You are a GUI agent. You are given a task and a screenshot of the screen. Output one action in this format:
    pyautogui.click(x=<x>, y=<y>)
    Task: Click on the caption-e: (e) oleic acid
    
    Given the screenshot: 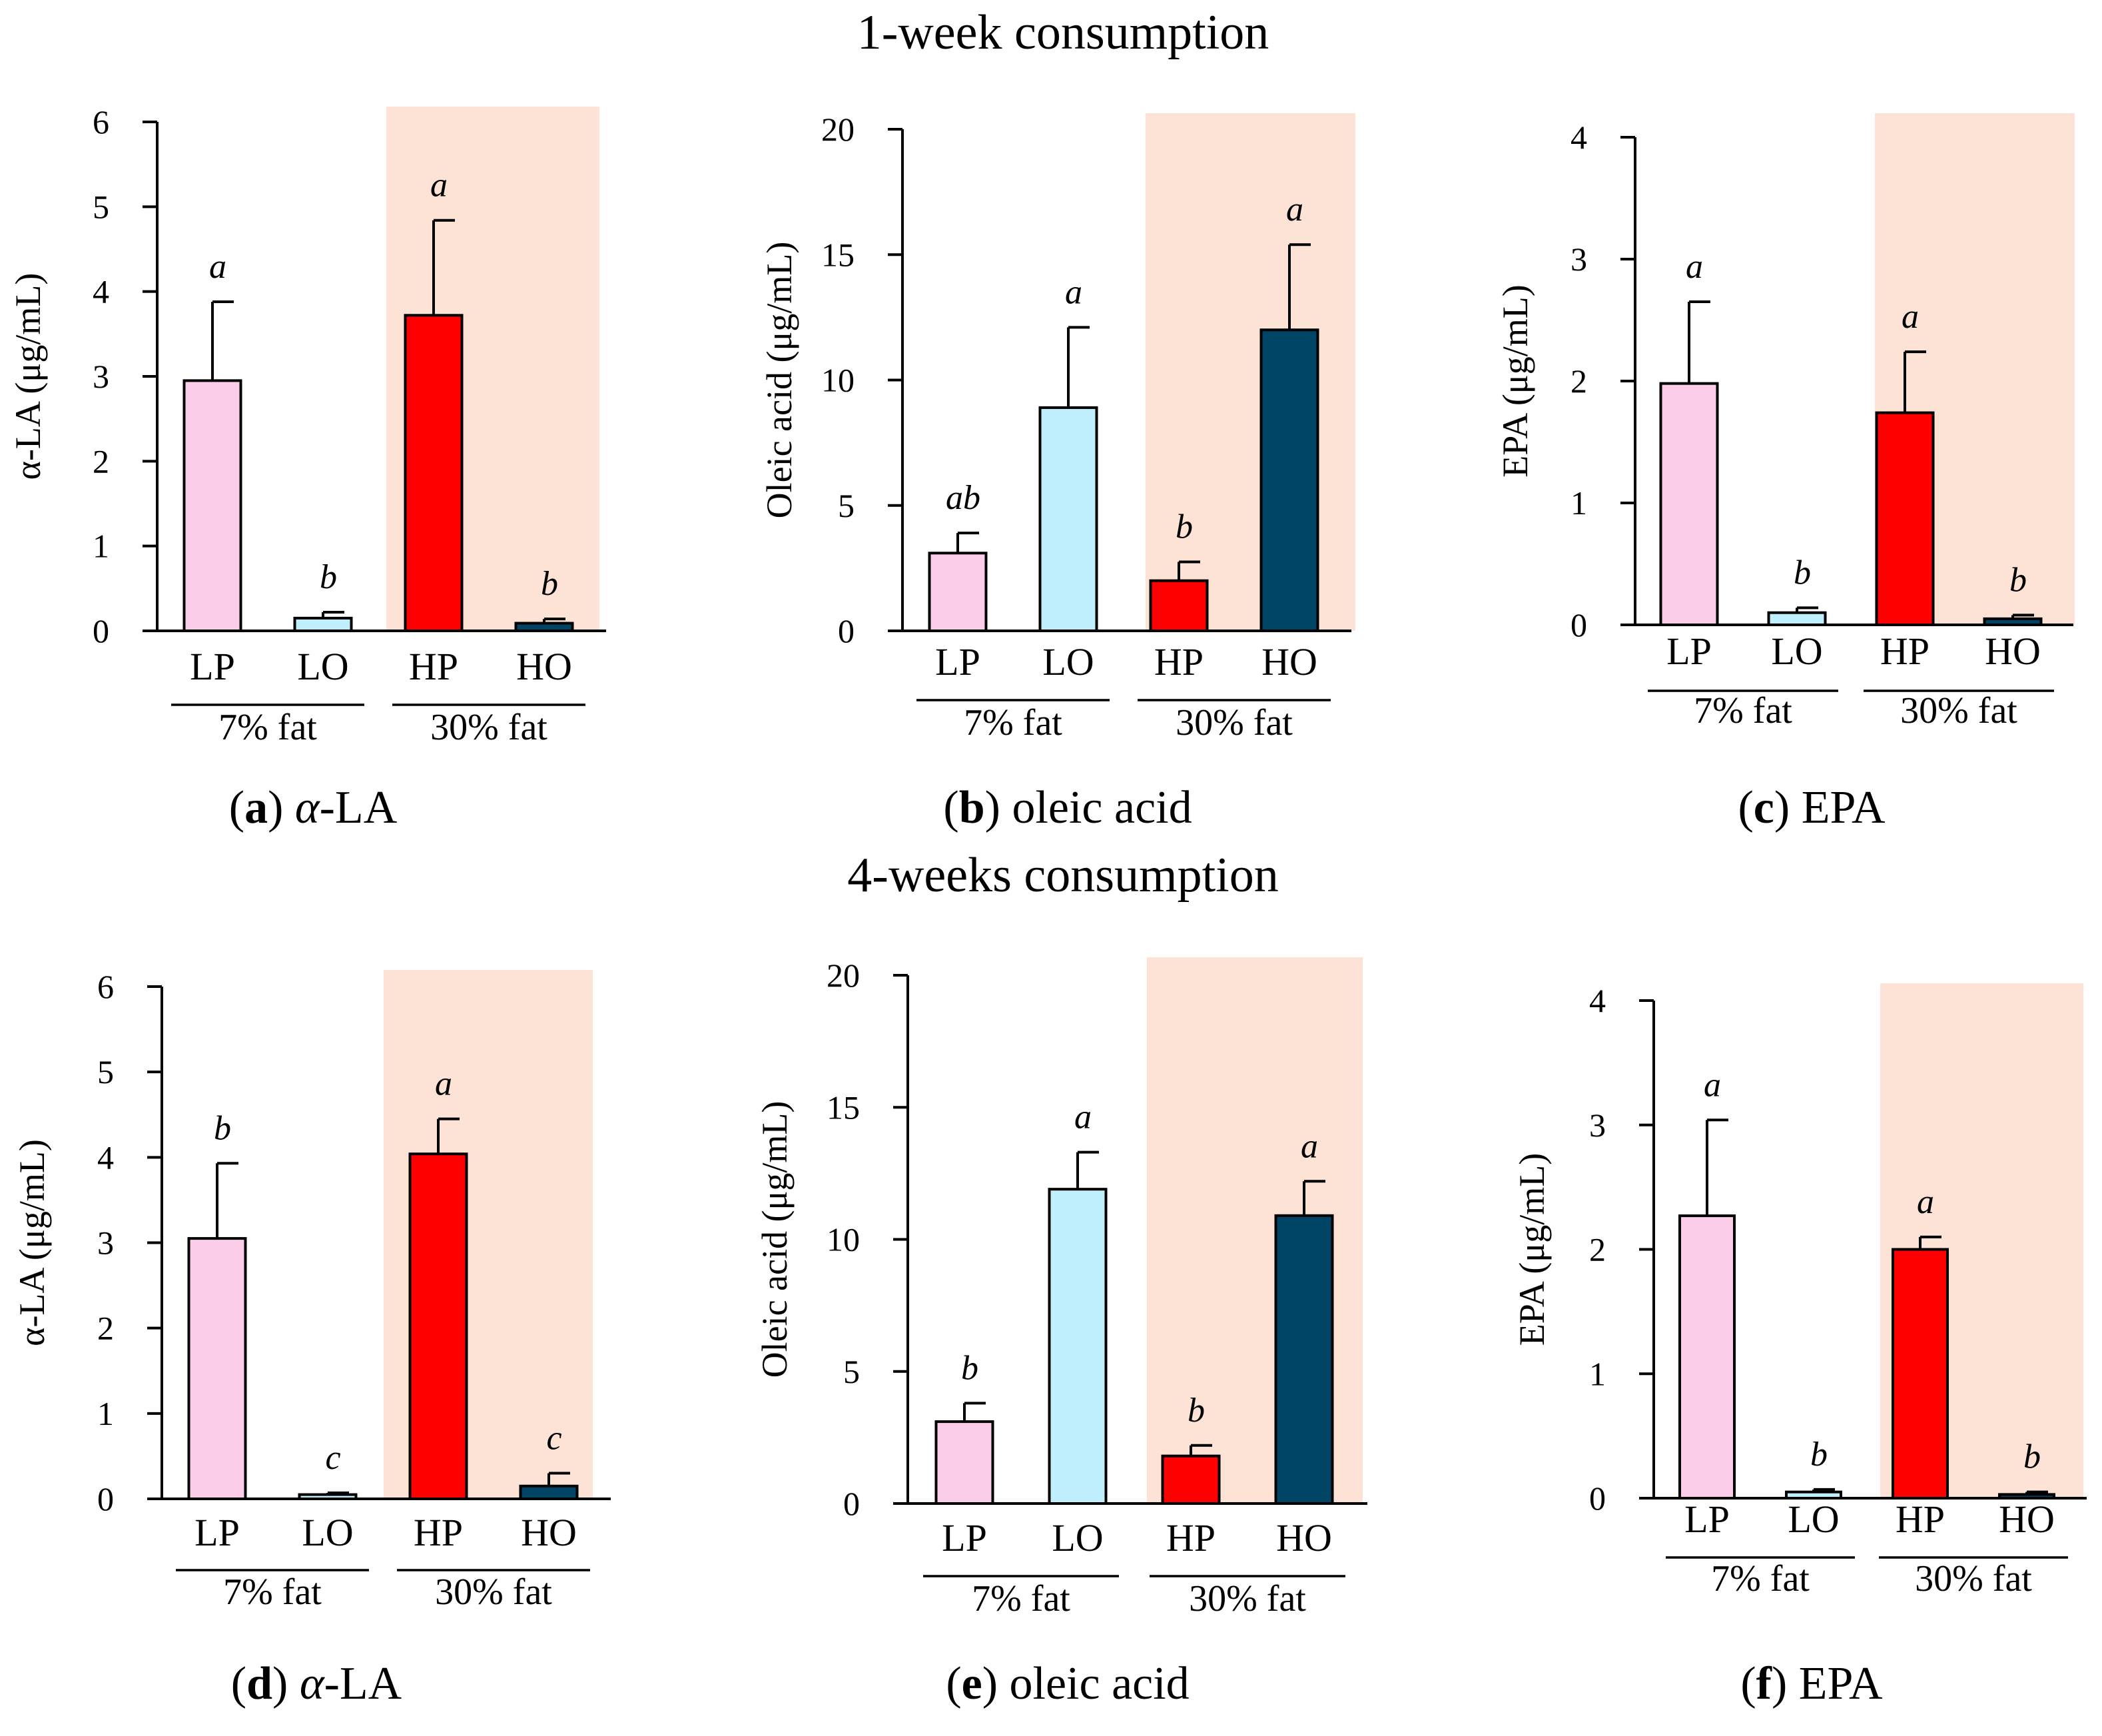 What is the action you would take?
    pyautogui.click(x=1067, y=1683)
    